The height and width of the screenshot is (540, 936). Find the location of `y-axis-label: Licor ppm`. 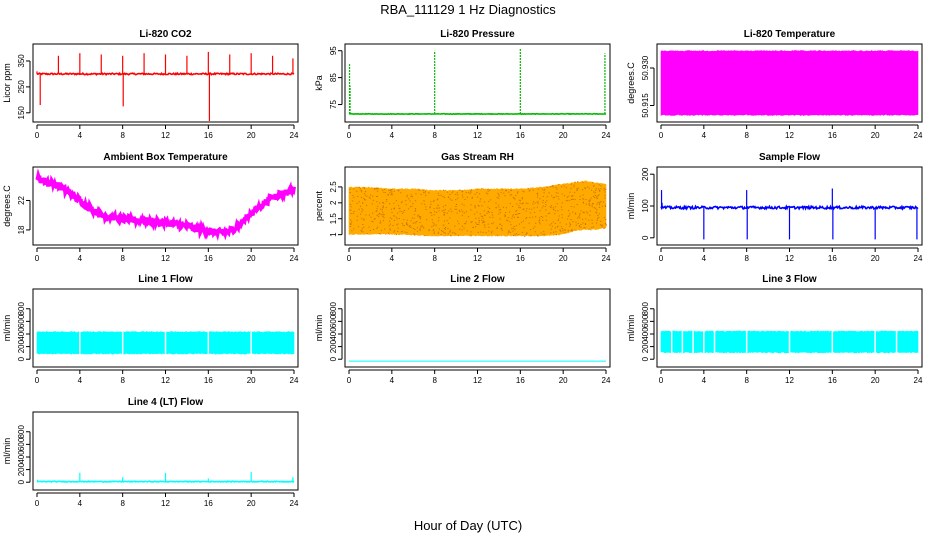

y-axis-label: Licor ppm is located at coordinates (7, 83).